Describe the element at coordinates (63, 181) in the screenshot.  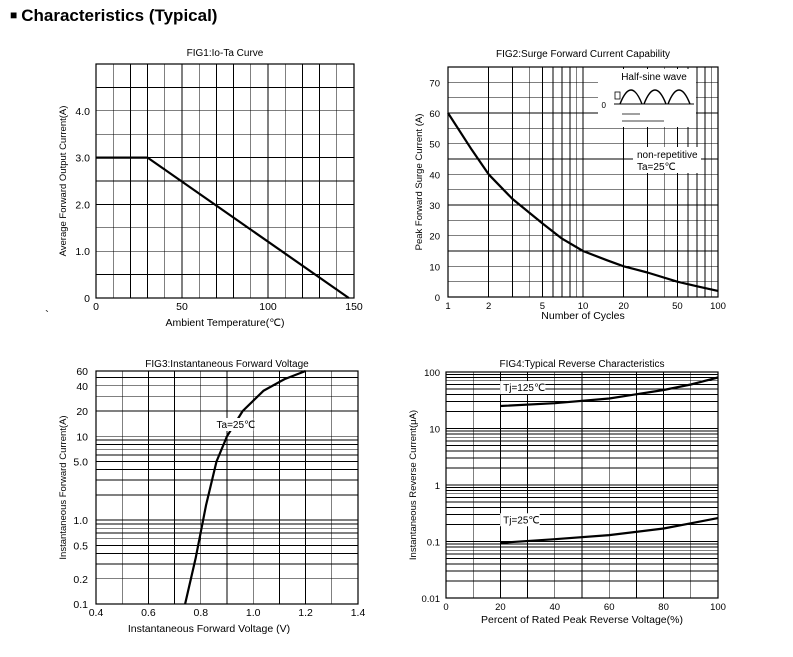
I see `fig1-y-axis-label: Average Forward Output Current(A)` at that location.